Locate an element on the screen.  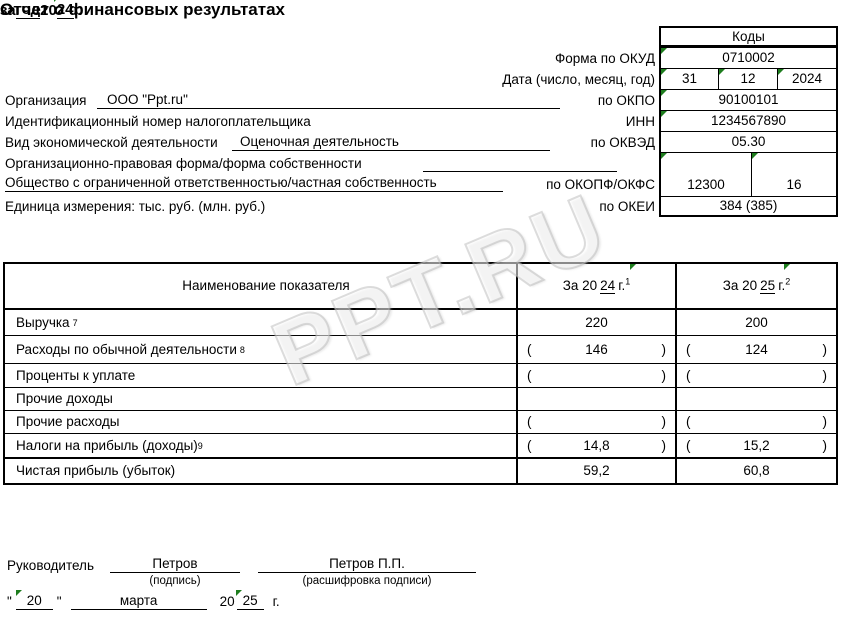
year-suffix: г. is located at coordinates (276, 601).